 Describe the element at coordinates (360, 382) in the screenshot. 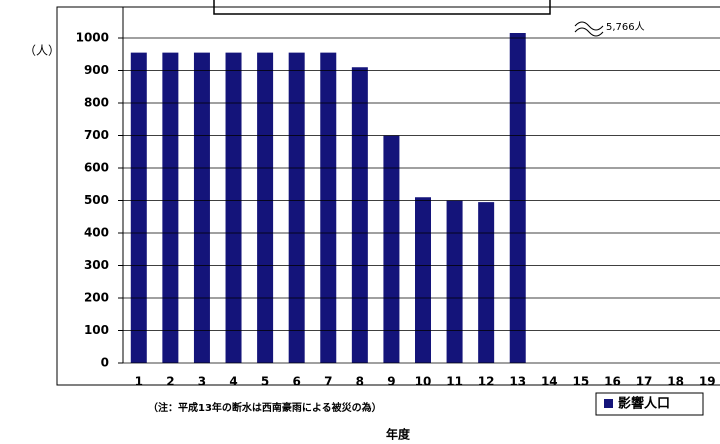

I see `x-tick-label: 8` at that location.